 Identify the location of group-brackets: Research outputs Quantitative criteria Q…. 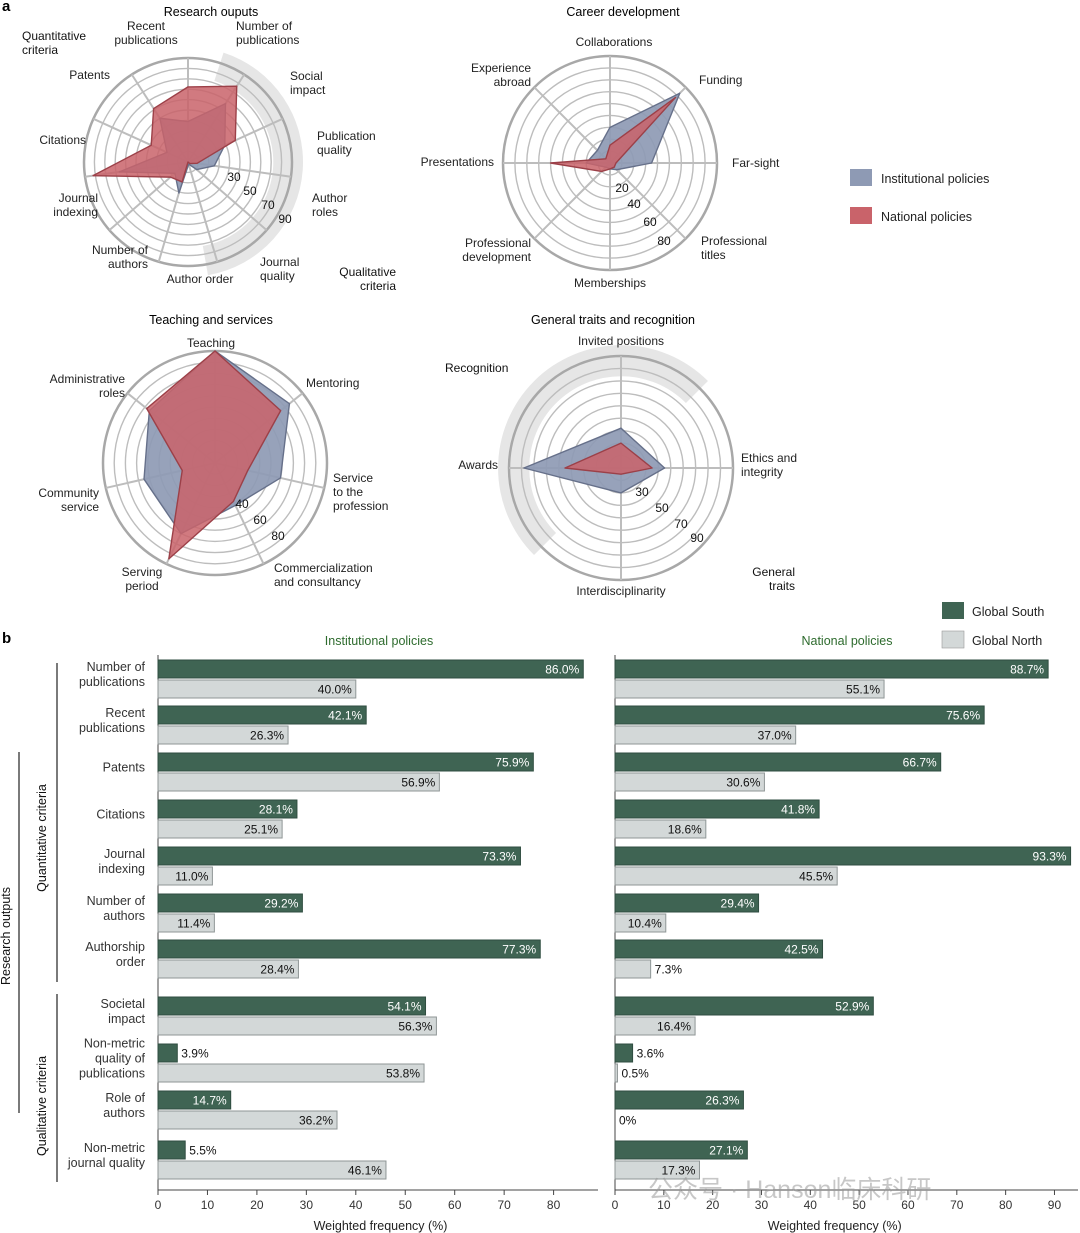
(29, 922).